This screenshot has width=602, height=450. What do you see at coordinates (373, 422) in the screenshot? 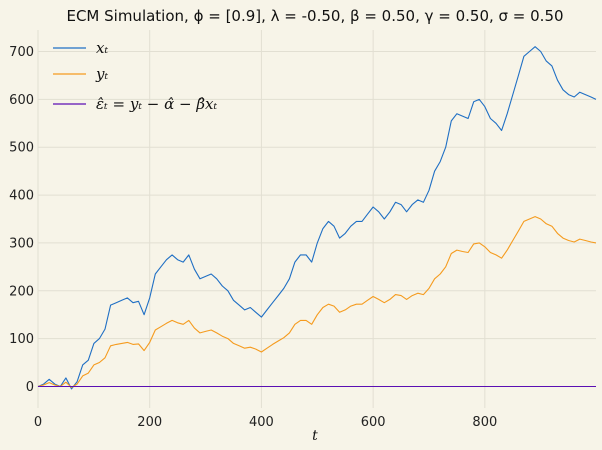
I see `x-tick-label: 600` at bounding box center [373, 422].